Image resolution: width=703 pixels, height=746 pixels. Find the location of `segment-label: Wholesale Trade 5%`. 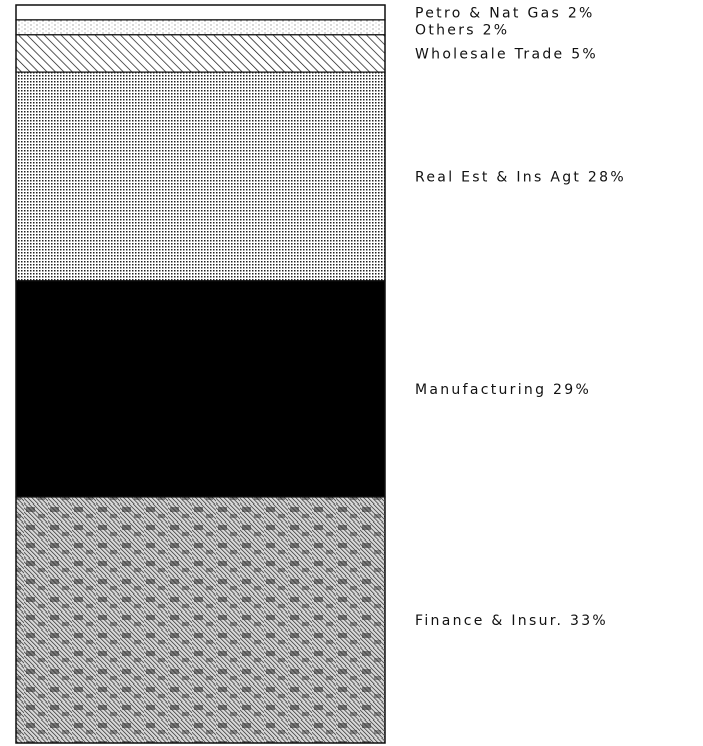

segment-label: Wholesale Trade 5% is located at coordinates (506, 54).